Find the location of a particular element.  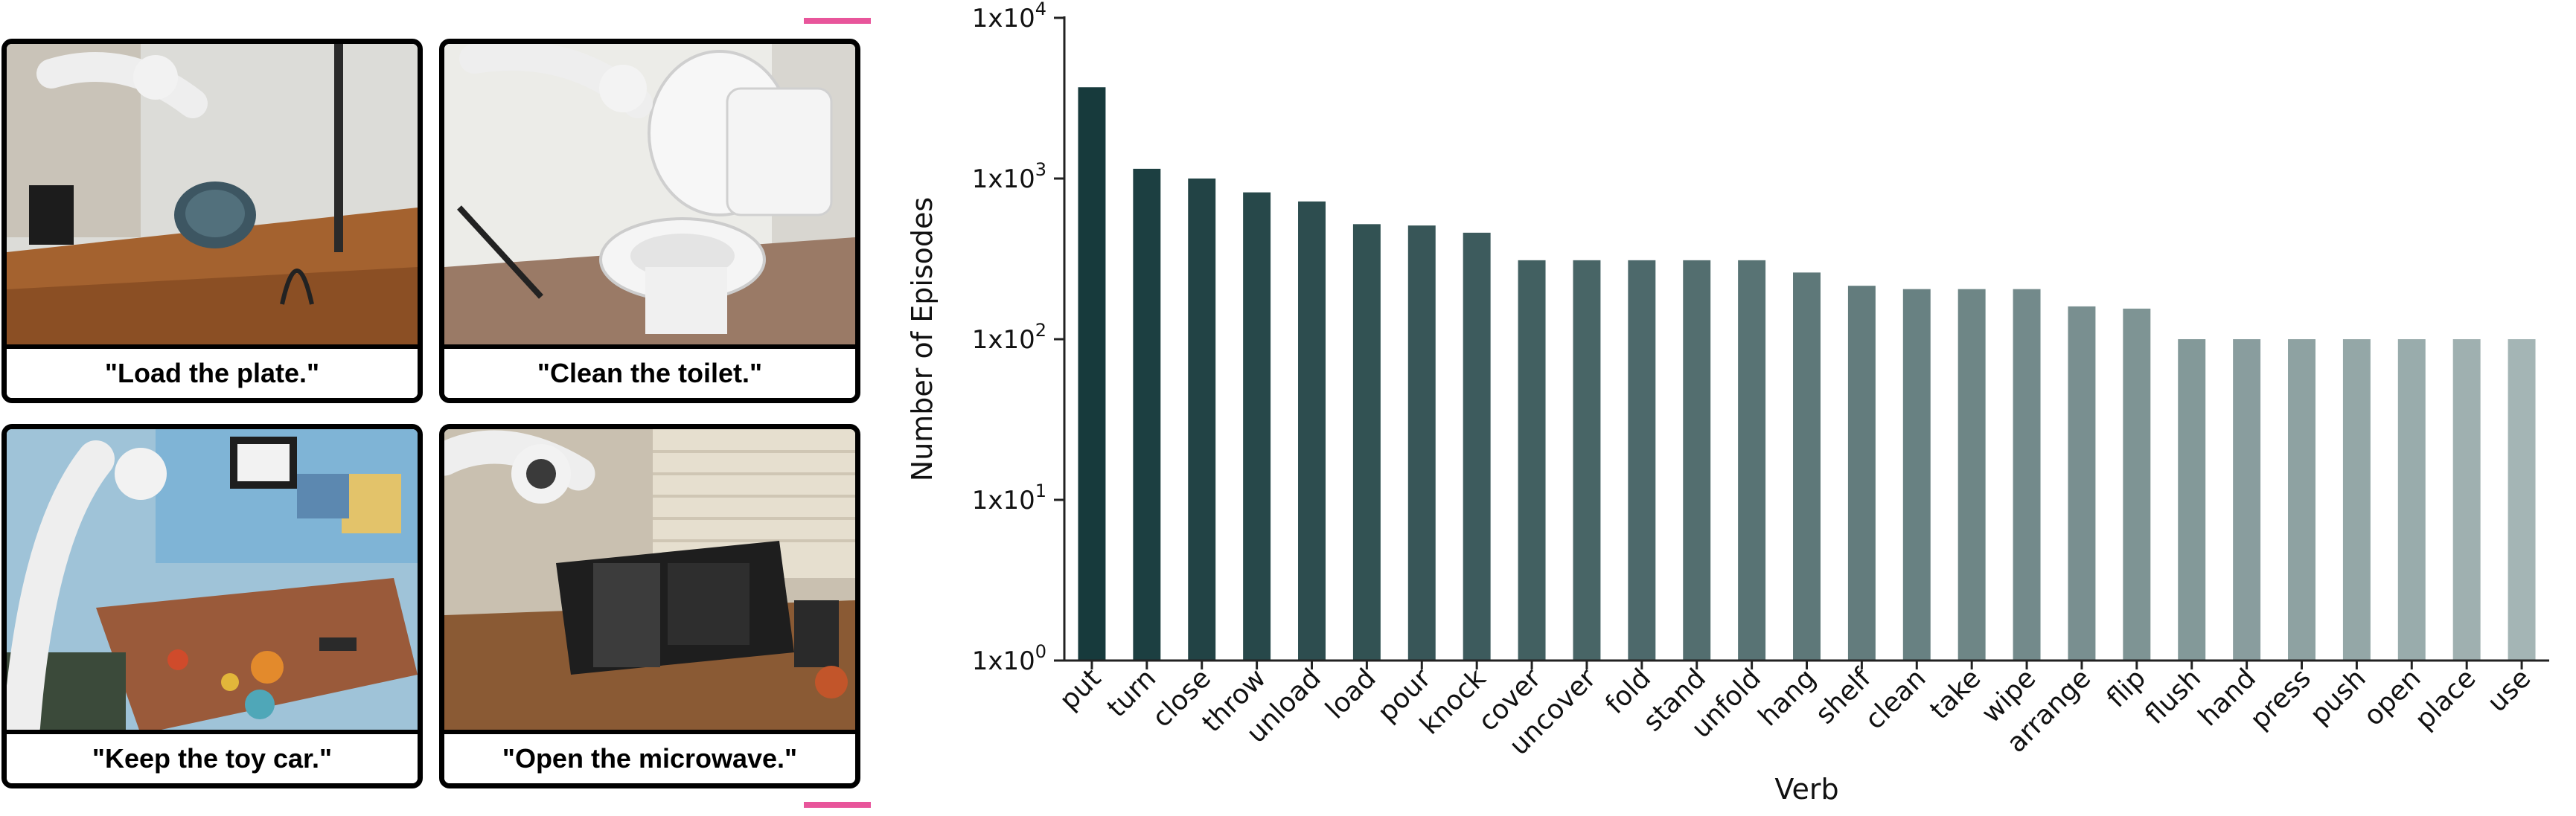

photo-panel-clean-toilet: "Clean the toilet." is located at coordinates (649, 221).